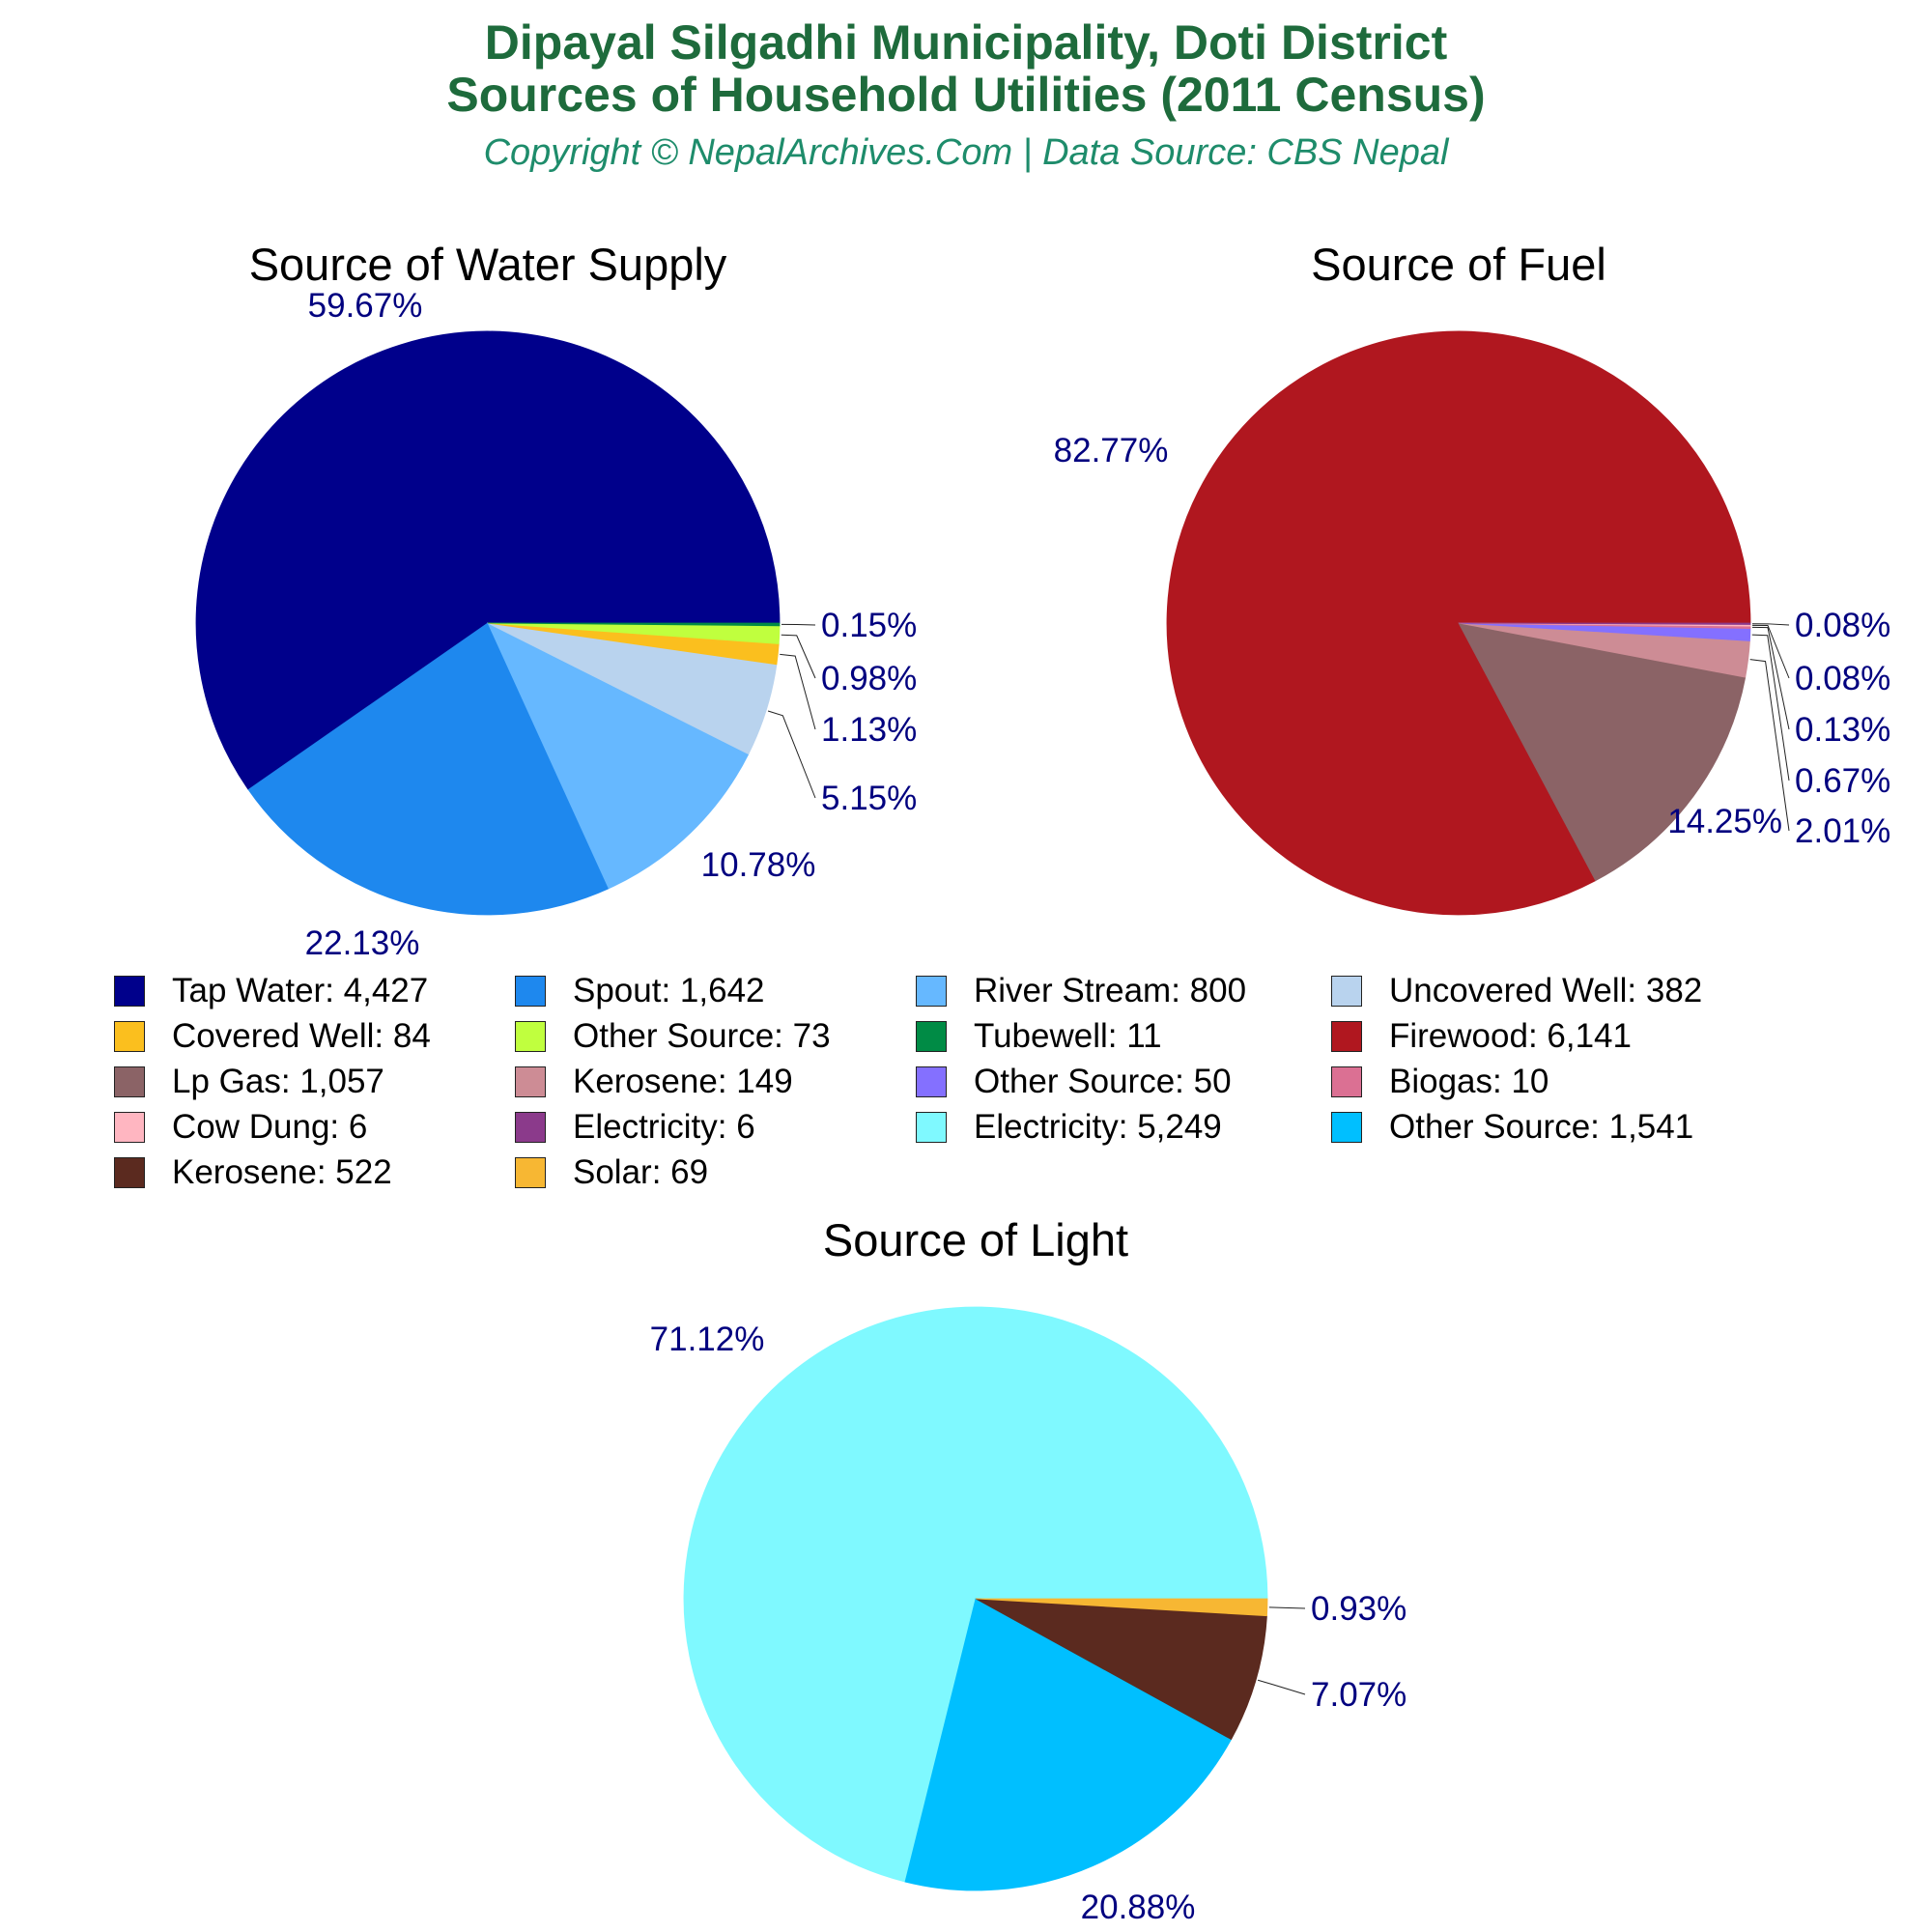 The width and height of the screenshot is (1932, 1932). What do you see at coordinates (641, 1172) in the screenshot?
I see `legend-label: Solar: 69` at bounding box center [641, 1172].